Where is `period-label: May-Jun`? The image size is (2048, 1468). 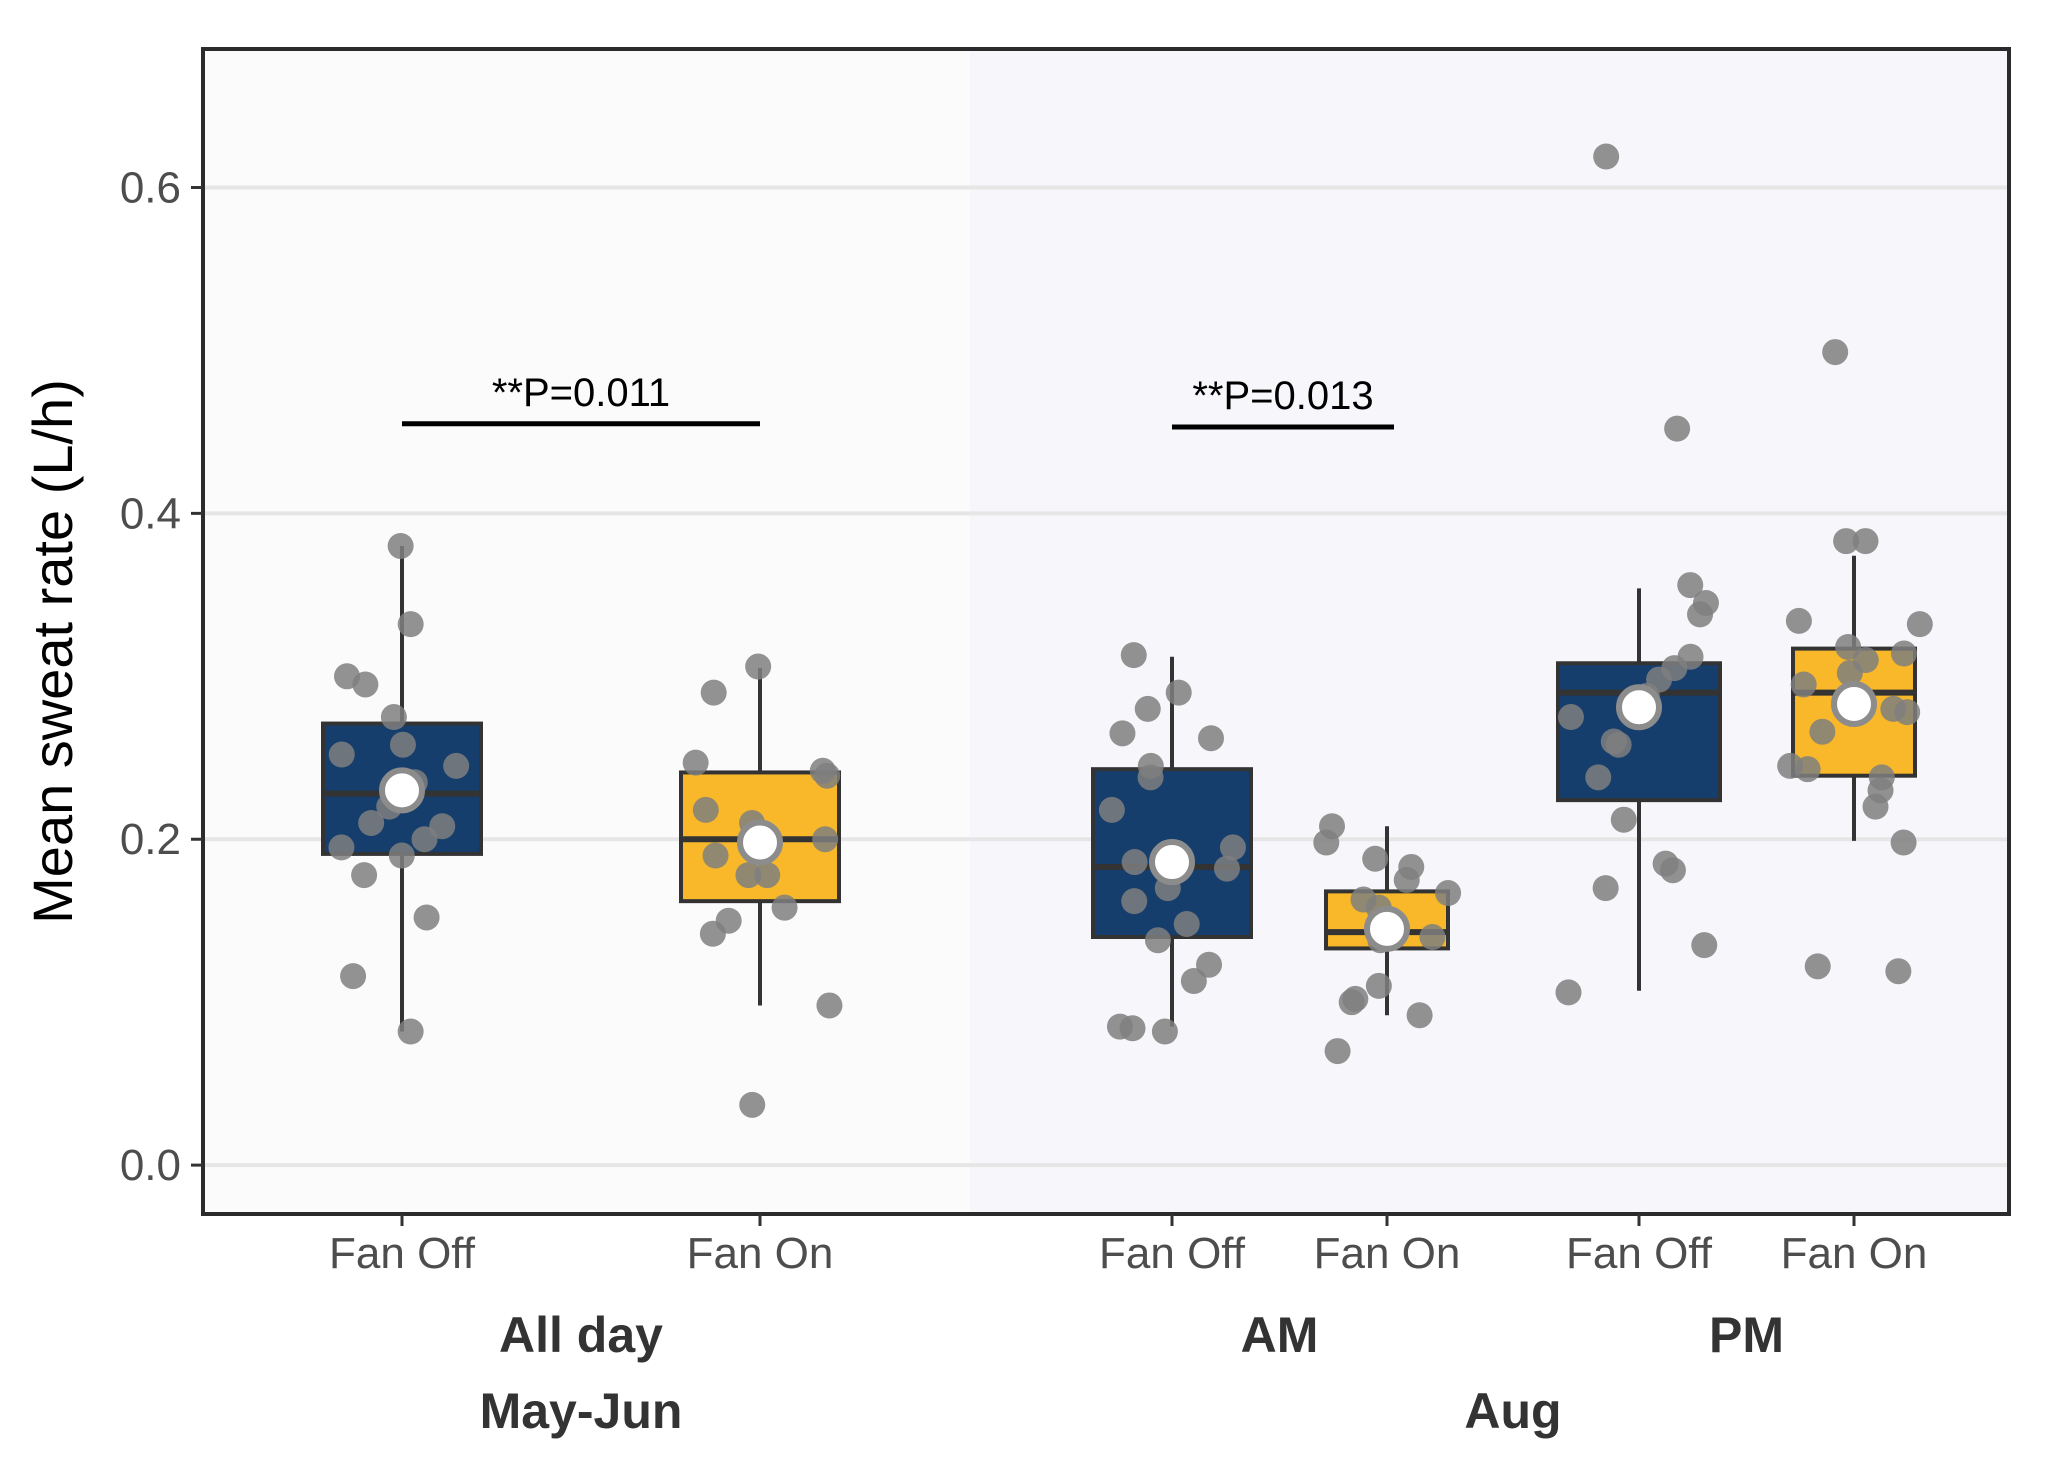
period-label: May-Jun is located at coordinates (581, 1411).